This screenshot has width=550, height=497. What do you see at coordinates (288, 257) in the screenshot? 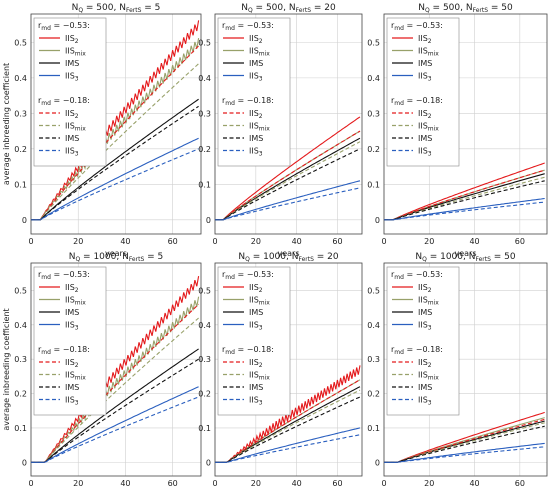
I see `panel-title: NQ = 1000, NFertS = 20` at bounding box center [288, 257].